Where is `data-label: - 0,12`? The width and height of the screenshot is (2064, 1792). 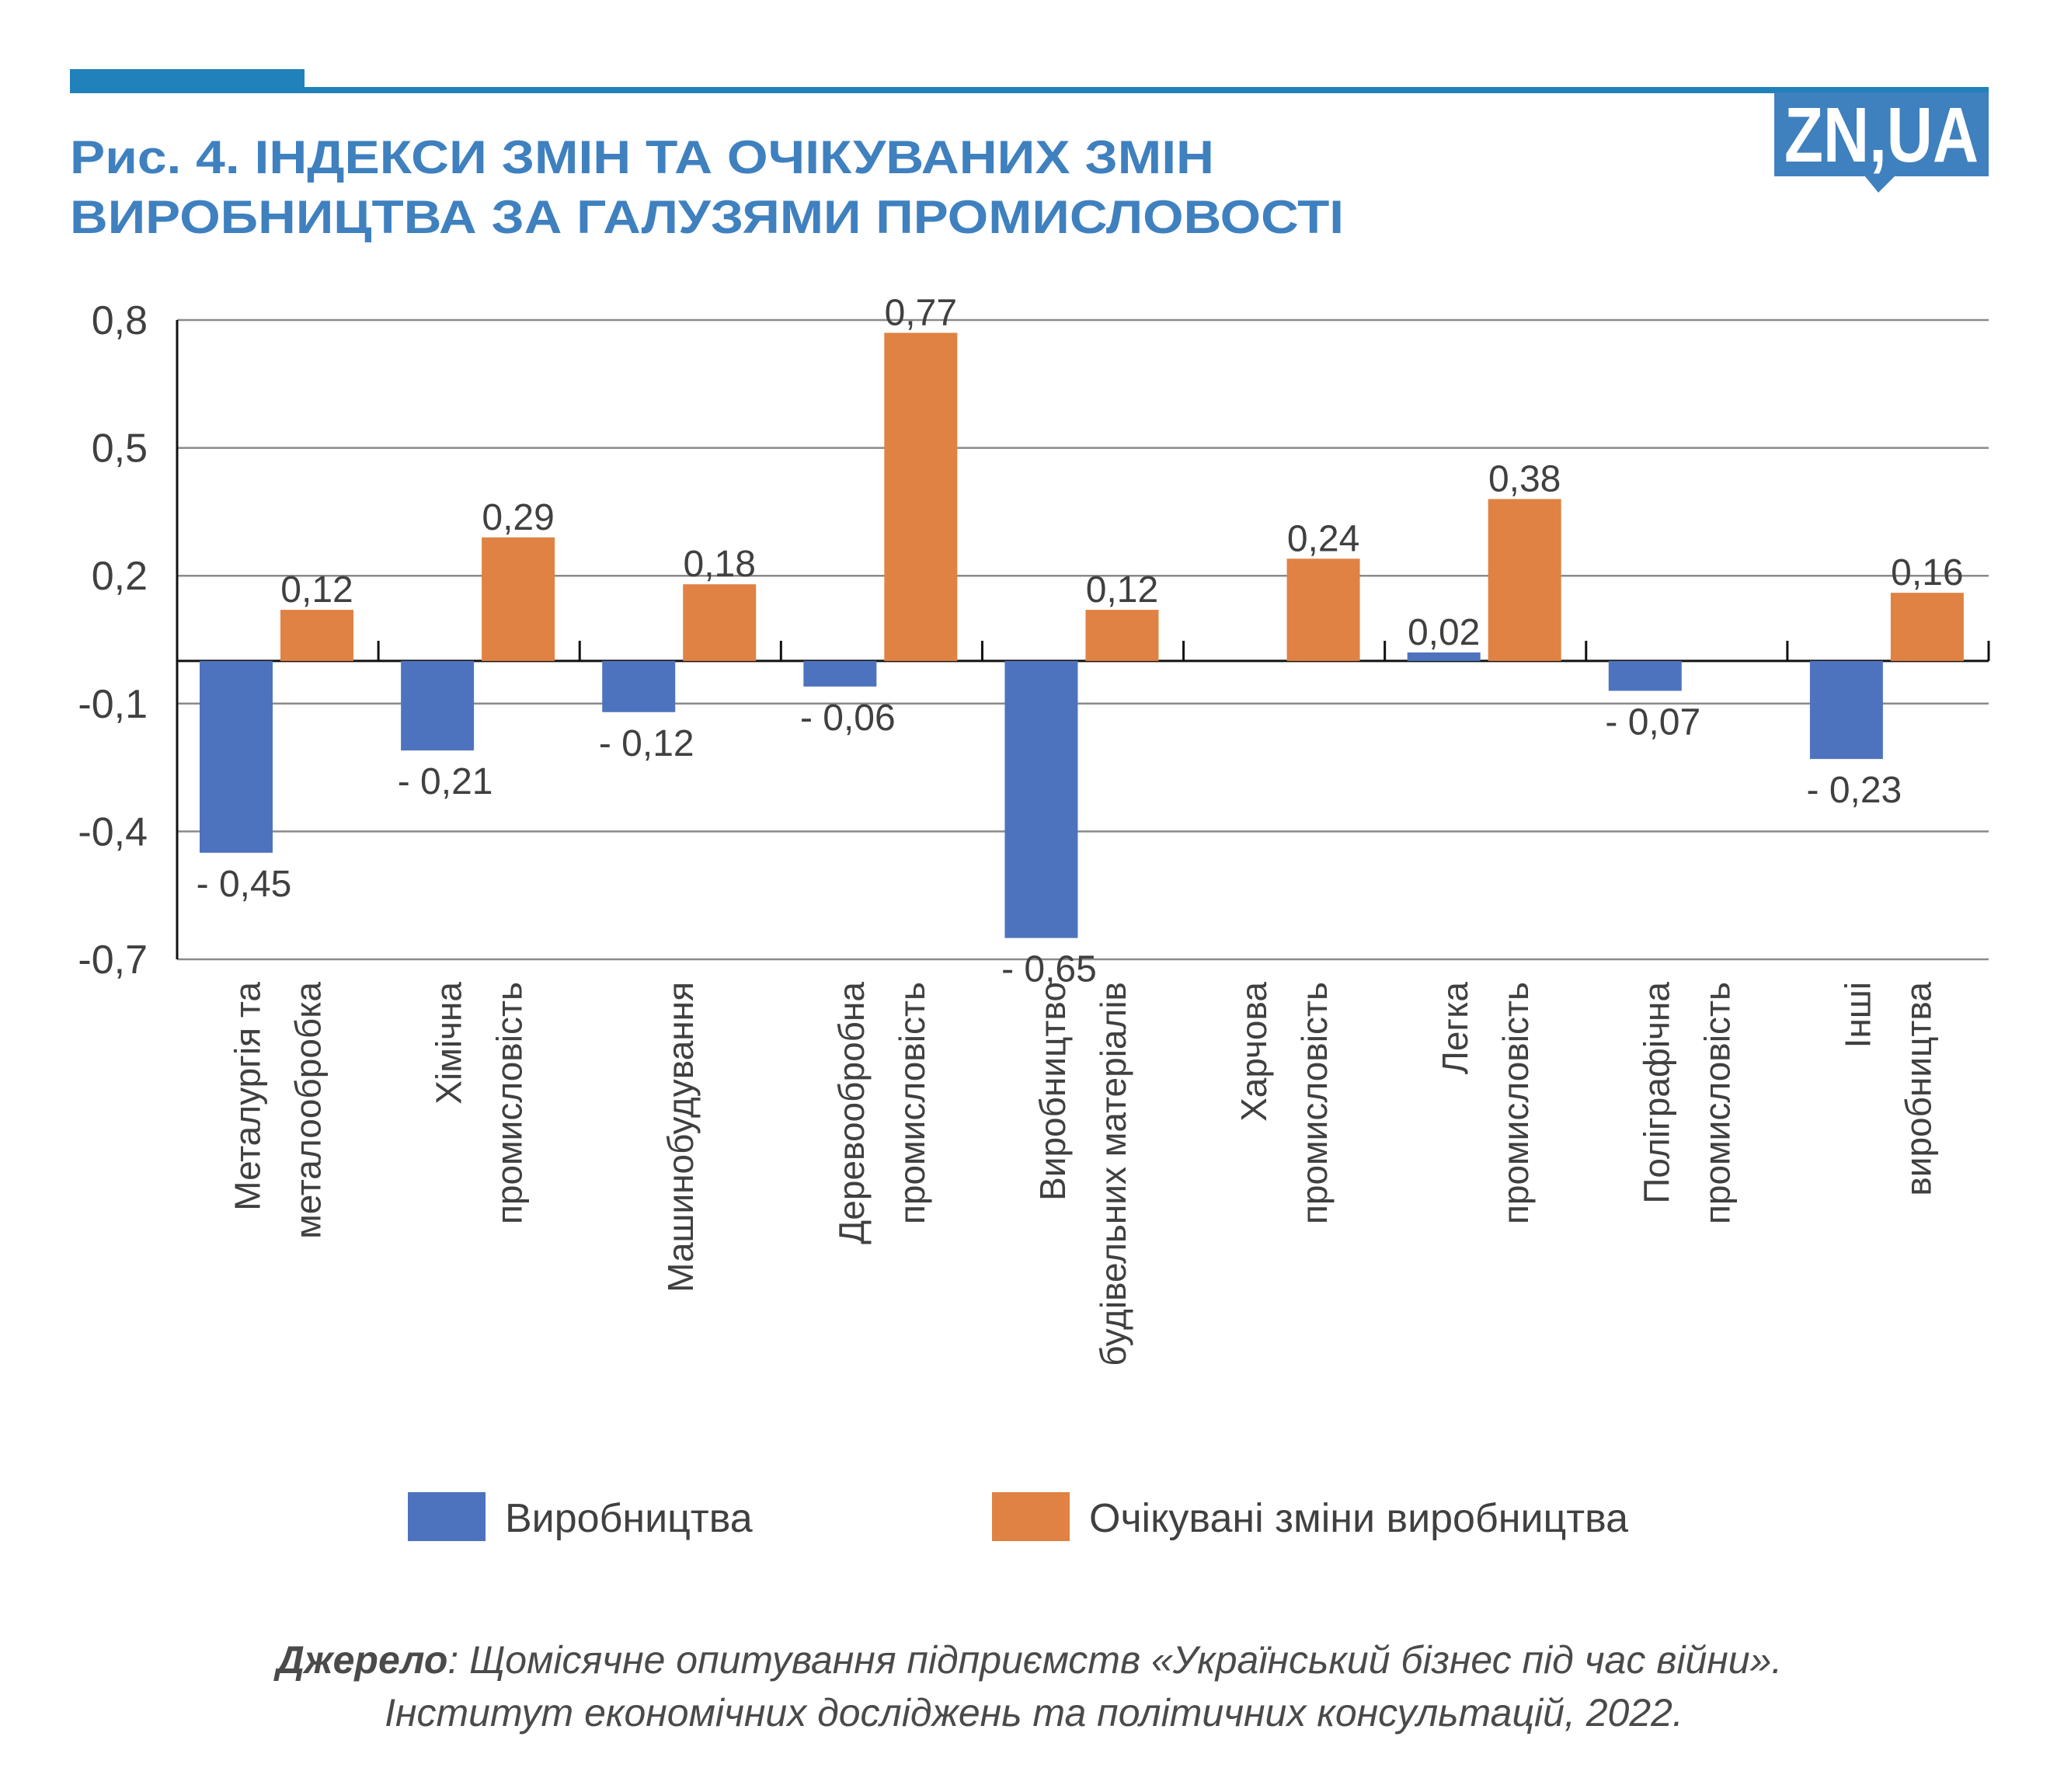 data-label: - 0,12 is located at coordinates (646, 743).